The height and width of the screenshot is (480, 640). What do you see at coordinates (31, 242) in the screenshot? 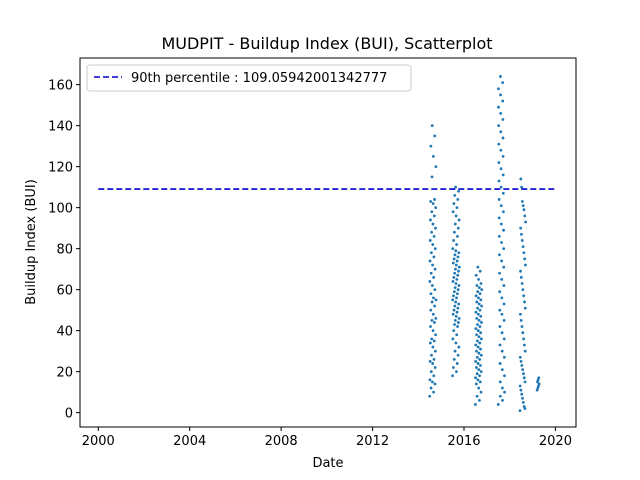
I see `y-axis-label: Buildup Index (BUI)` at bounding box center [31, 242].